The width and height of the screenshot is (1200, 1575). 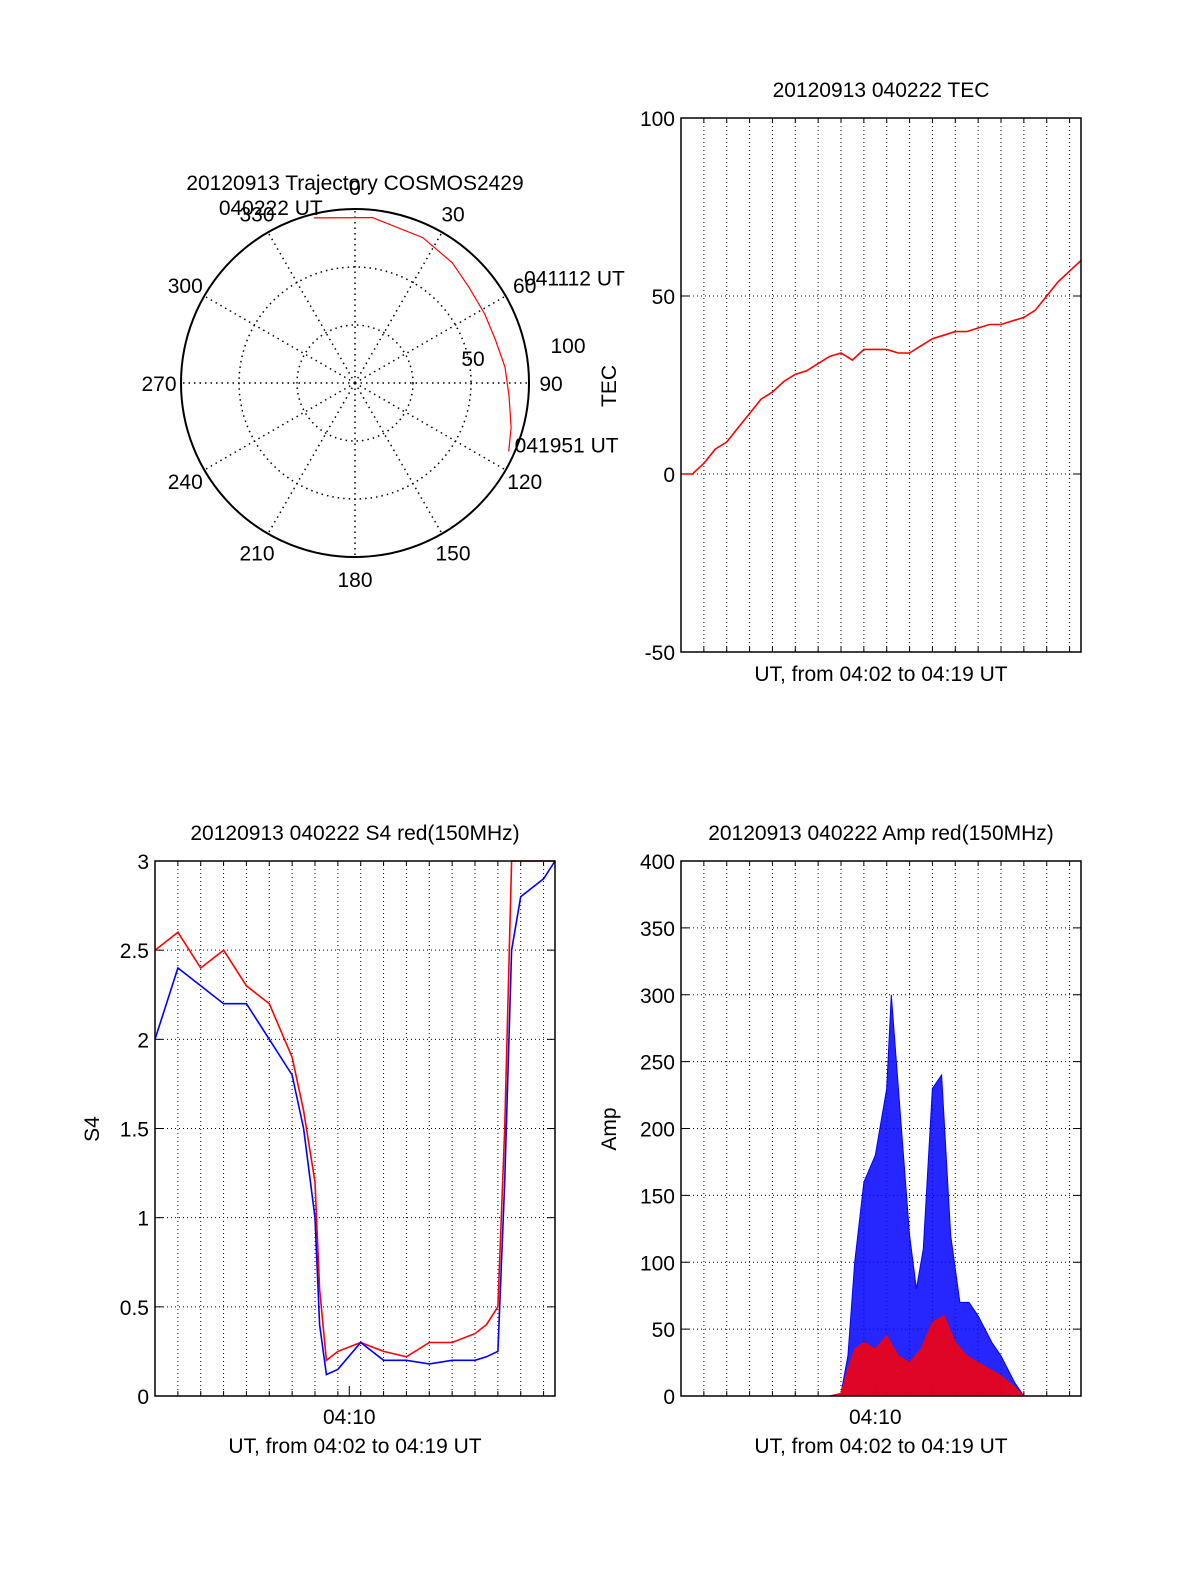 What do you see at coordinates (134, 1130) in the screenshot?
I see `y-tick-label: 1.5` at bounding box center [134, 1130].